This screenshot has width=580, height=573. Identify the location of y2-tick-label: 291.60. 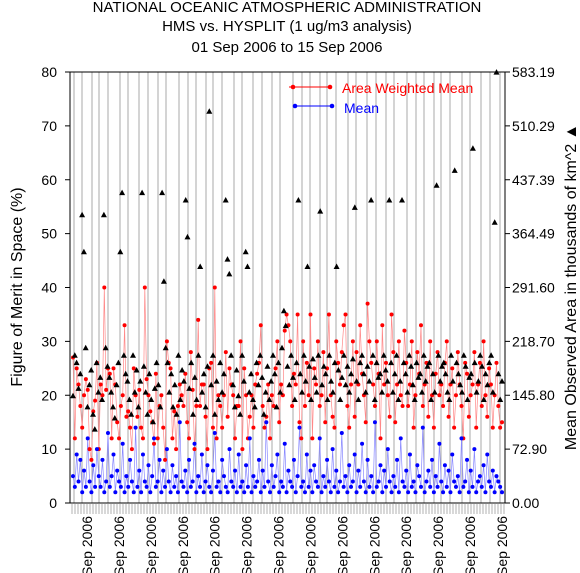
(533, 287).